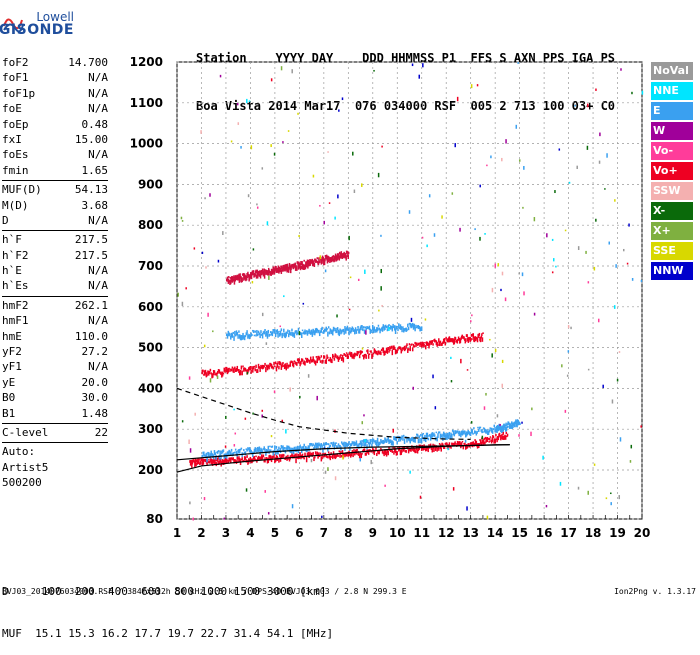 This screenshot has width=700, height=655. What do you see at coordinates (55, 124) in the screenshot?
I see `param-row: foEp 0.48` at bounding box center [55, 124].